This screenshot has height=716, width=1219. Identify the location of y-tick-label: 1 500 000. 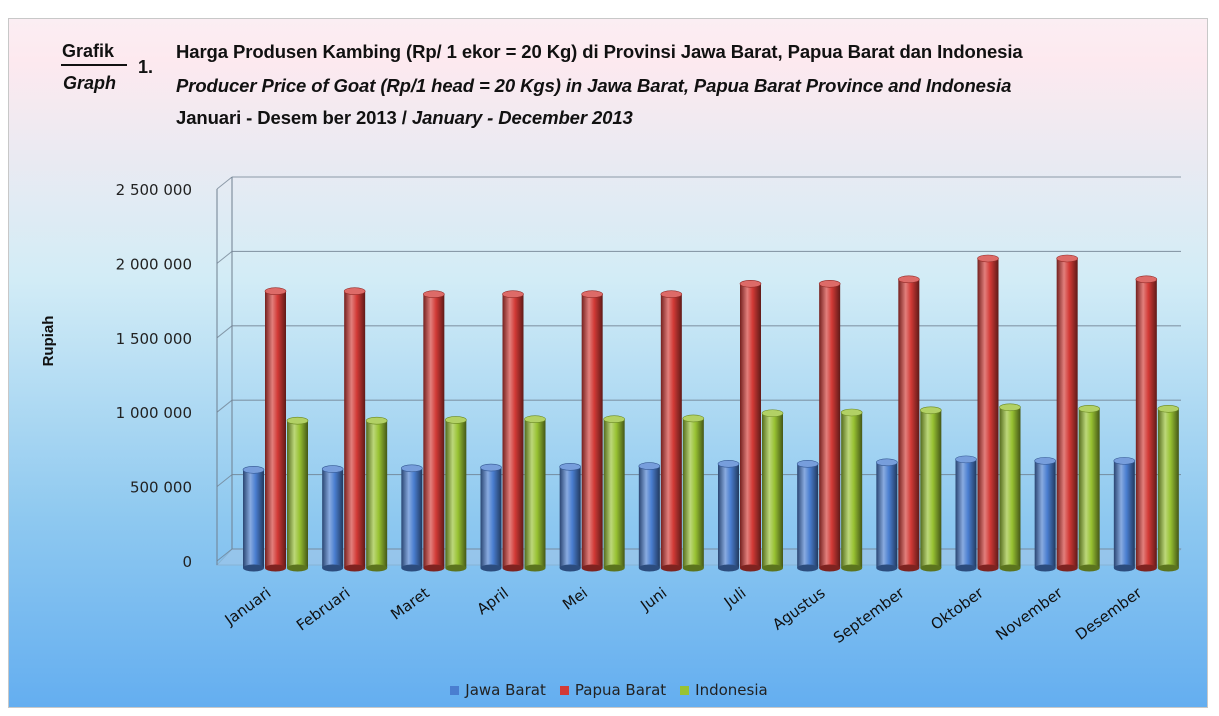
(154, 339).